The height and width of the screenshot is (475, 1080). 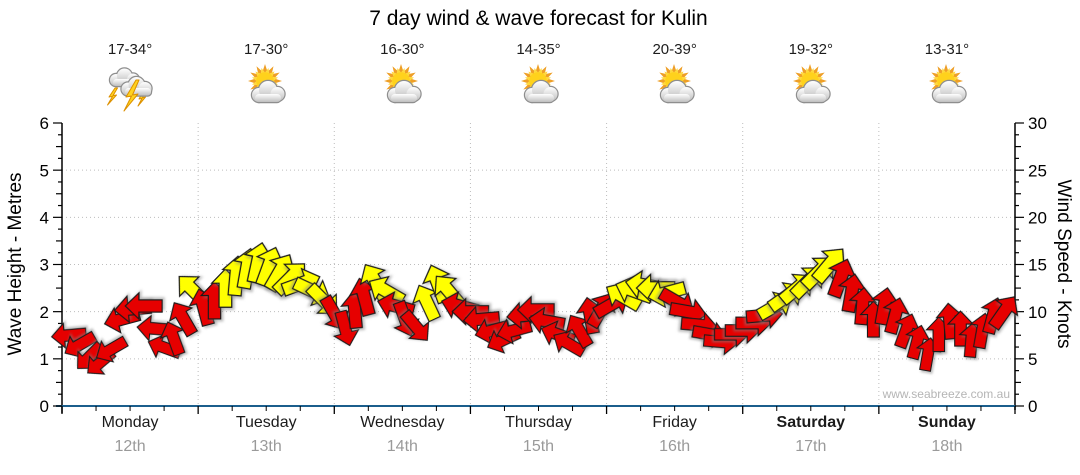 I want to click on right-axis-label: Wind Speed - Knots, so click(x=1063, y=264).